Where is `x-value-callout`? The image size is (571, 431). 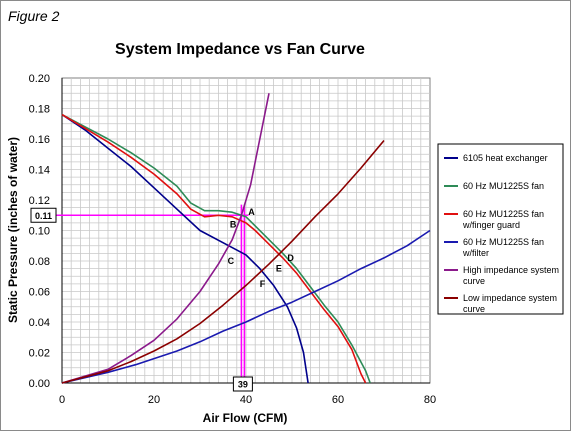 x-value-callout is located at coordinates (242, 384).